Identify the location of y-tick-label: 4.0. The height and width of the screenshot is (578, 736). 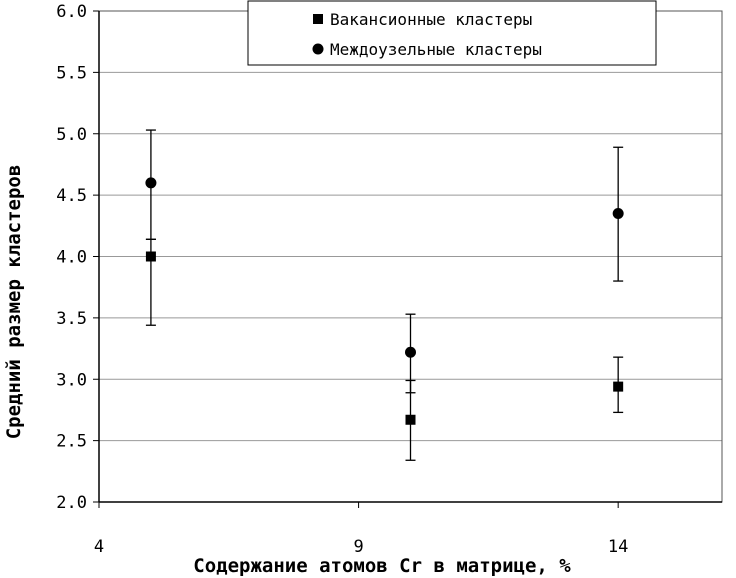
(71, 258).